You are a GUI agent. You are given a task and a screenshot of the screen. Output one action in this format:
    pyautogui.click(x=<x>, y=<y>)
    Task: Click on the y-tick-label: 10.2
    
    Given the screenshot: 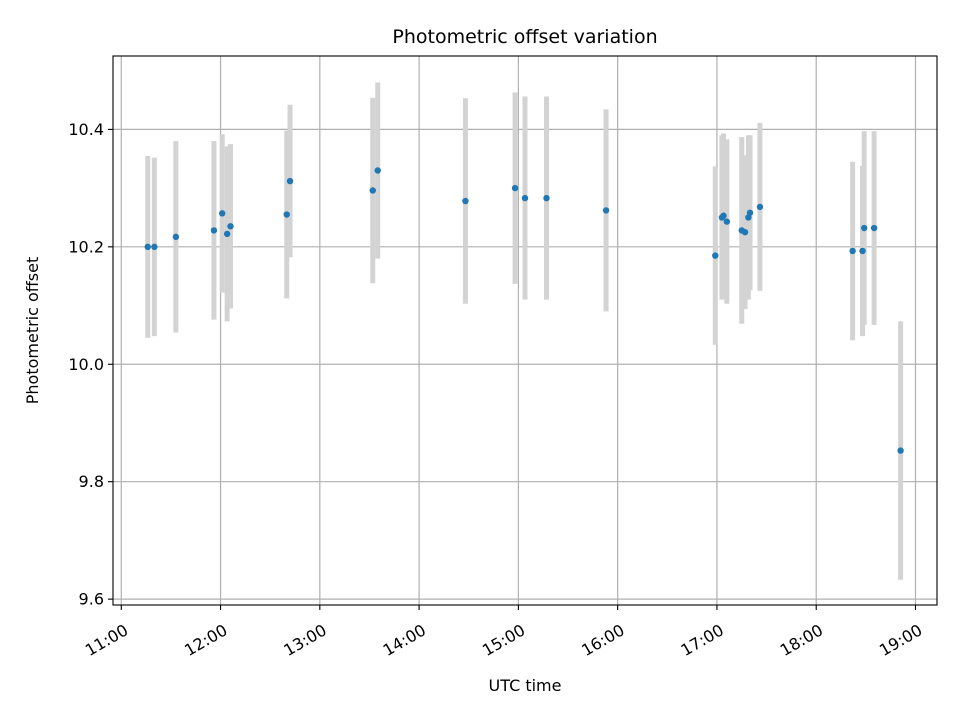 What is the action you would take?
    pyautogui.click(x=86, y=246)
    